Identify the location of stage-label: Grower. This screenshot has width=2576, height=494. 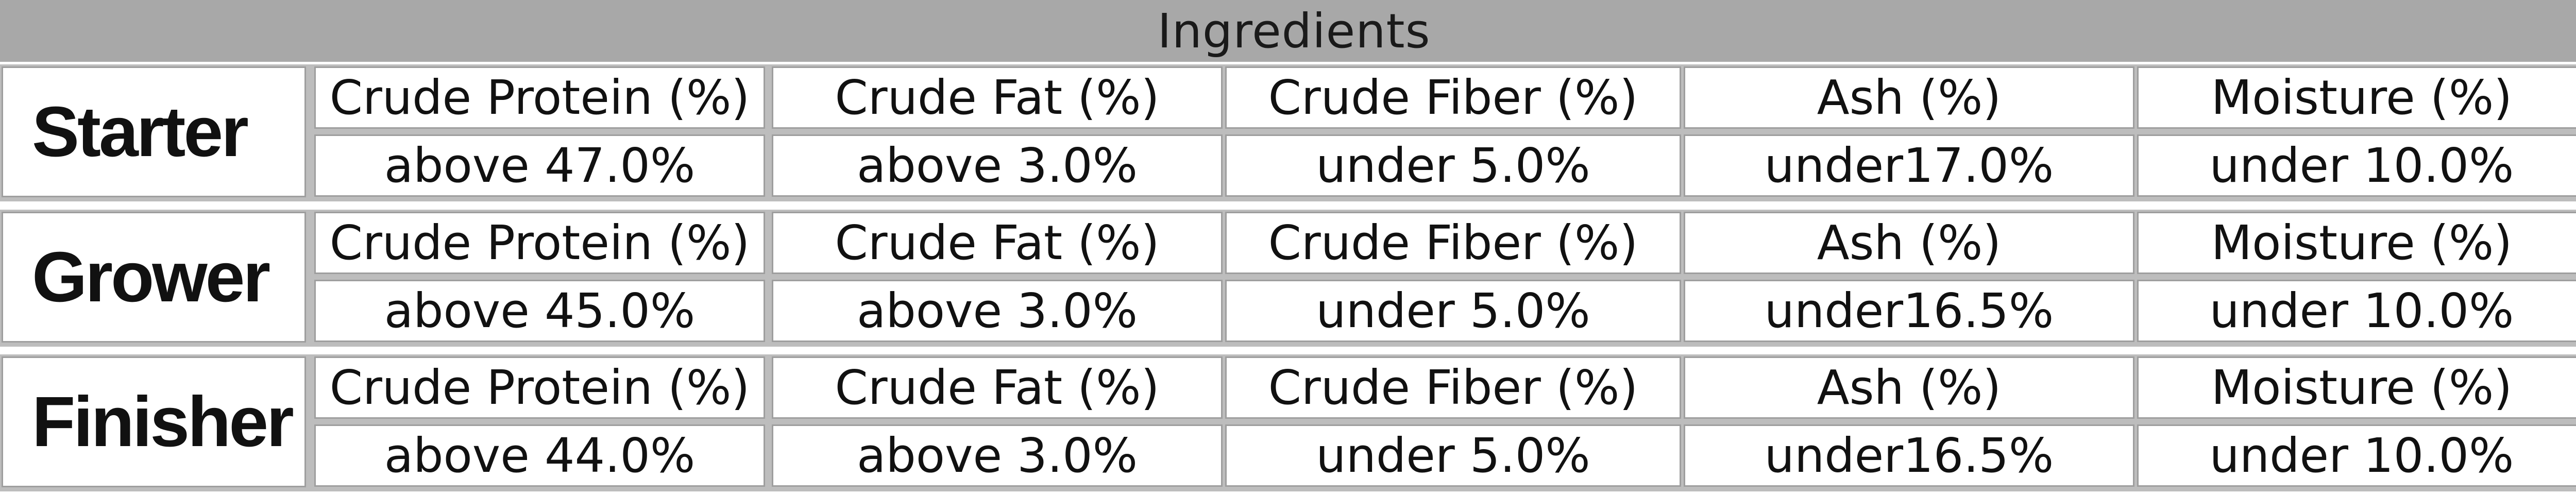
(154, 278).